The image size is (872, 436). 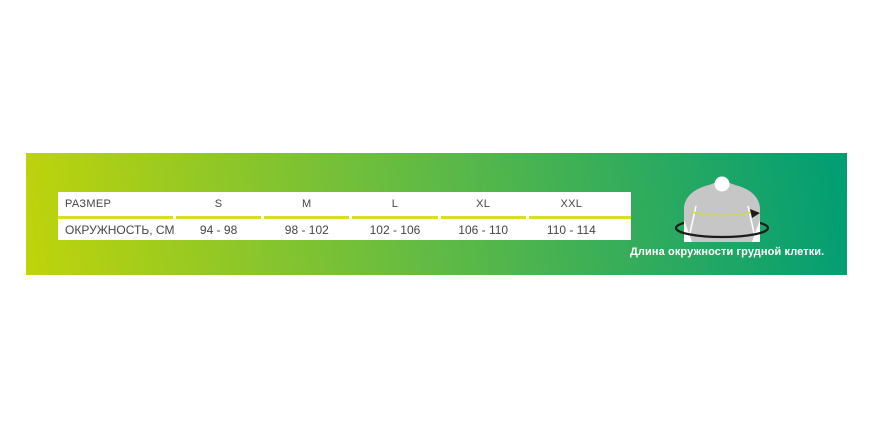 What do you see at coordinates (116, 229) in the screenshot?
I see `table-row-label: ОКРУЖНОСТЬ, СМ` at bounding box center [116, 229].